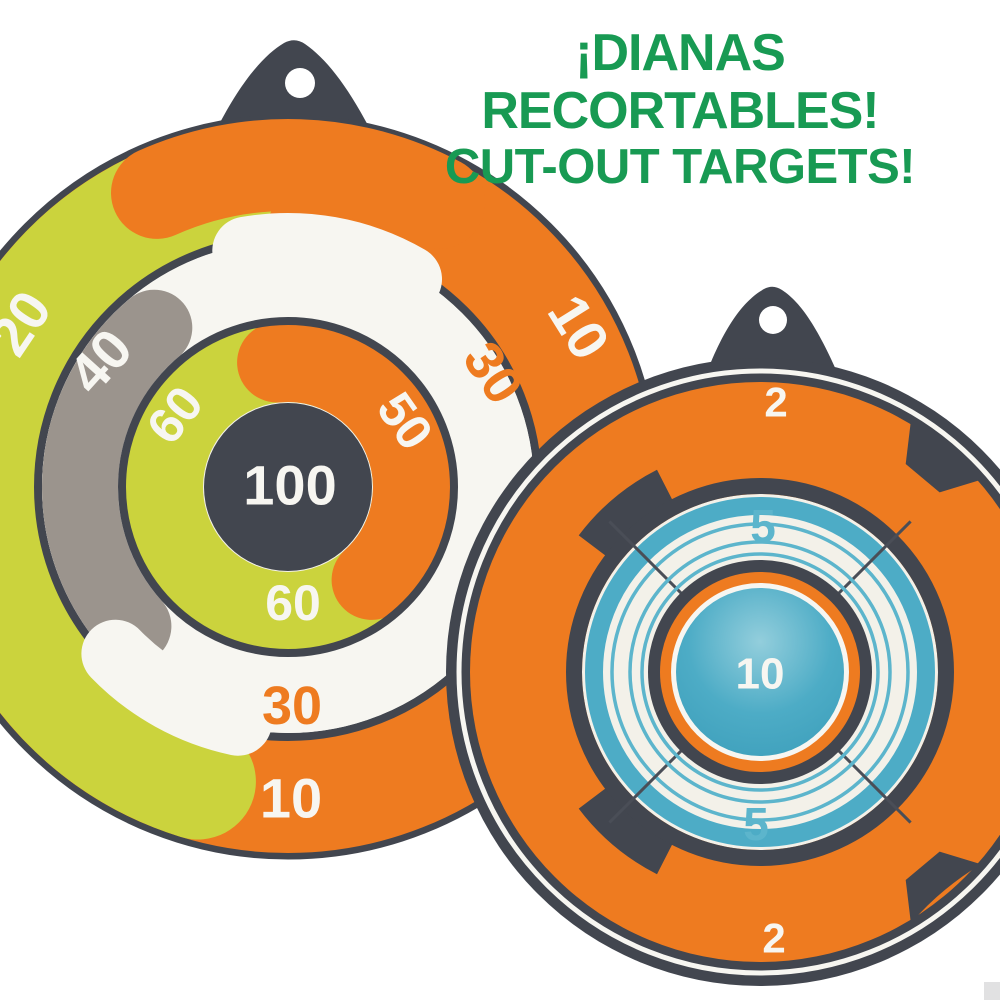  I want to click on left-white-capsule-top, so click(327, 263).